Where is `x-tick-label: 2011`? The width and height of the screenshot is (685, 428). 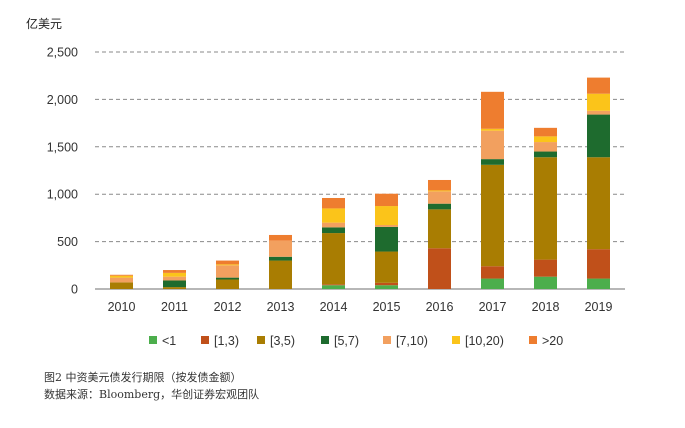
x-tick-label: 2011 is located at coordinates (174, 307).